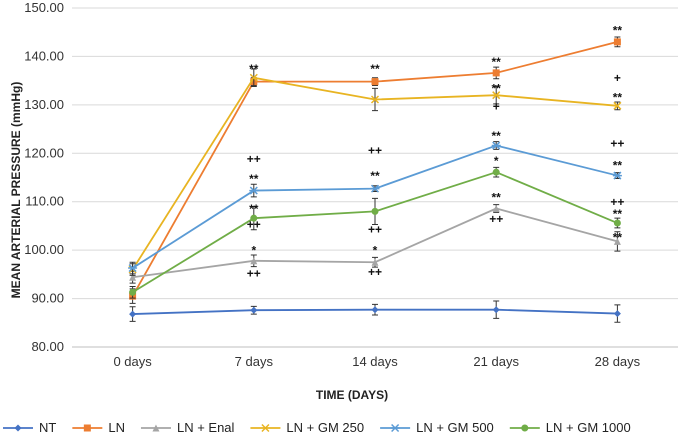 This screenshot has height=436, width=685. Describe the element at coordinates (16, 190) in the screenshot. I see `y-axis-title: MEAN ARTERIAL PRESSURE (mmHg)` at that location.